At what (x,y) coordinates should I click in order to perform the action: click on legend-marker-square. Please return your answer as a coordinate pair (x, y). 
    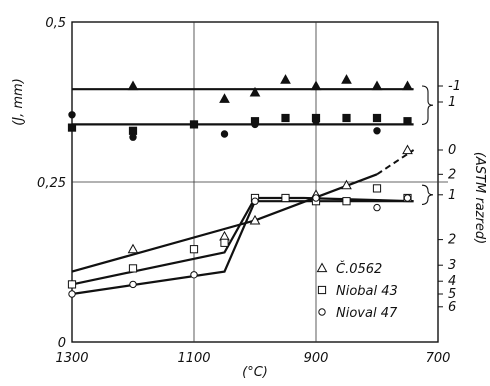
    Looking at the image, I should click on (322, 290).